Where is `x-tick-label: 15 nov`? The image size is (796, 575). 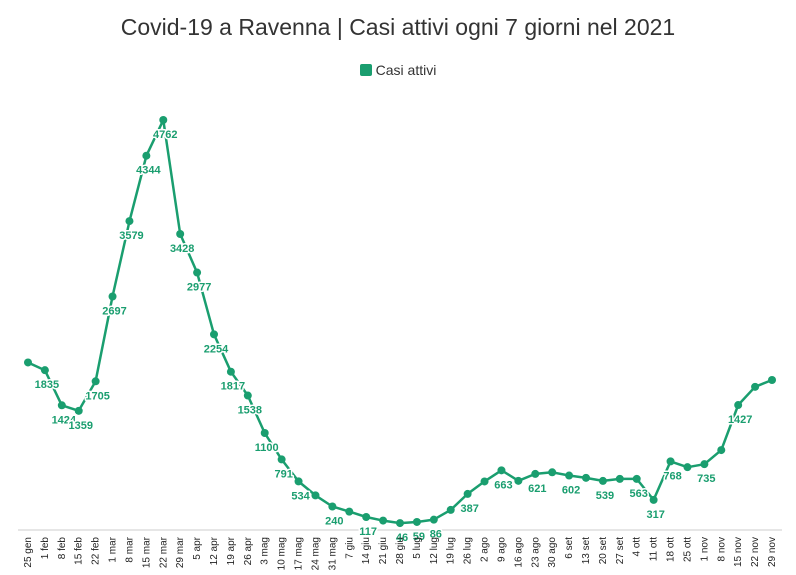
x-tick-label: 15 nov is located at coordinates (738, 552).